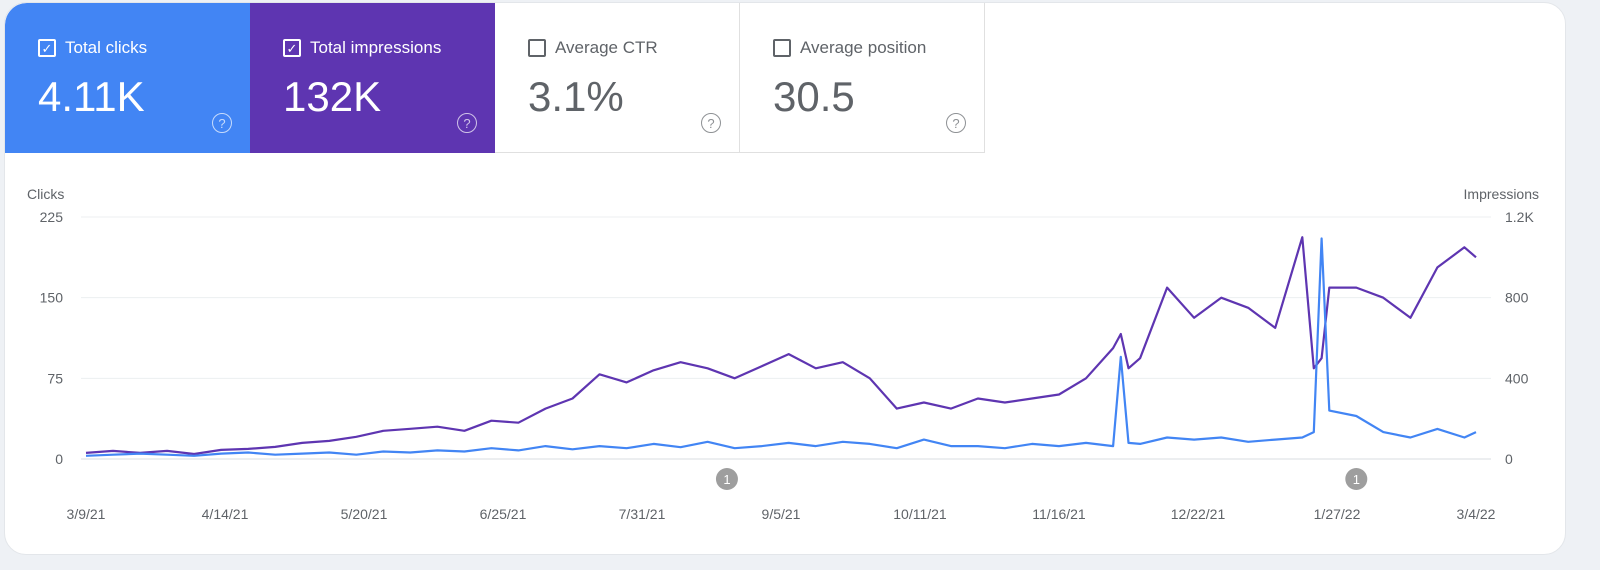 The height and width of the screenshot is (570, 1600). Describe the element at coordinates (52, 298) in the screenshot. I see `y-left-tick: 150` at that location.